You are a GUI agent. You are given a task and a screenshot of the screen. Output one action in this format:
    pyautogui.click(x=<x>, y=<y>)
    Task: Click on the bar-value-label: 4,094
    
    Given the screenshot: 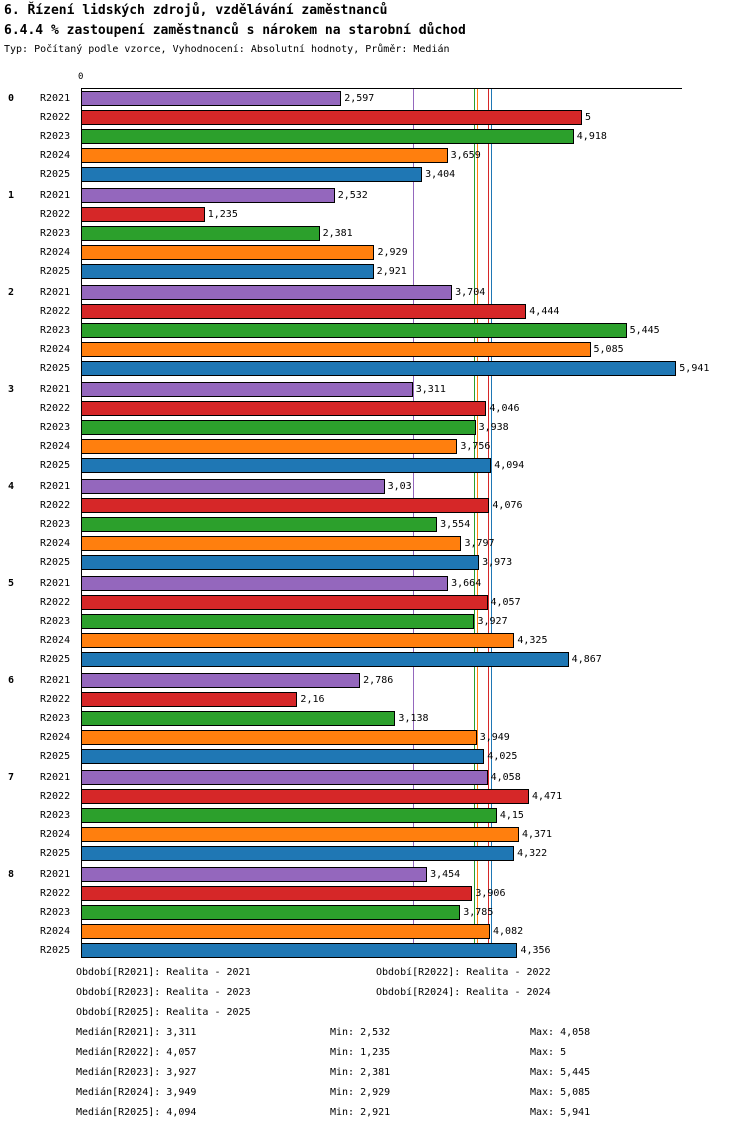 What is the action you would take?
    pyautogui.click(x=509, y=465)
    